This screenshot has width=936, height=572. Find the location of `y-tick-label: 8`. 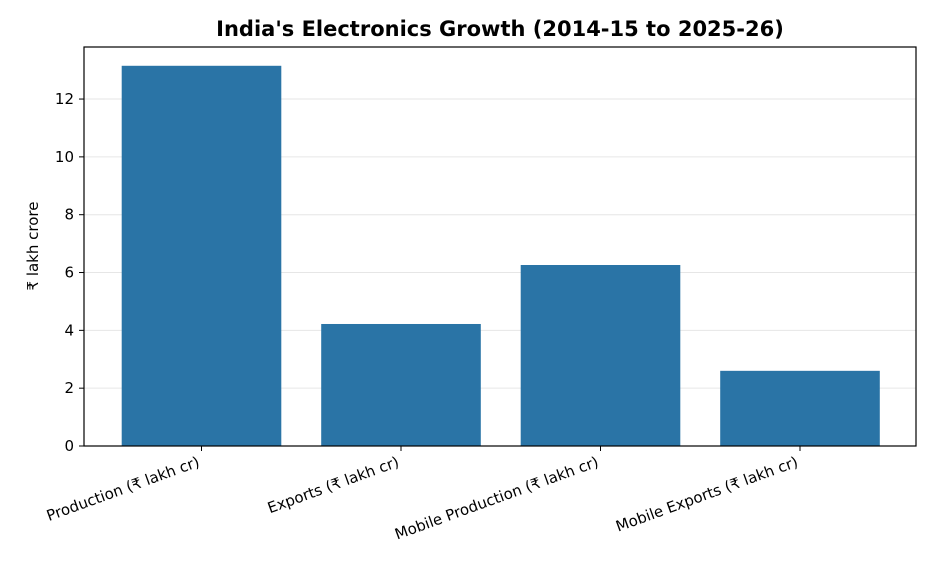

y-tick-label: 8 is located at coordinates (69, 215).